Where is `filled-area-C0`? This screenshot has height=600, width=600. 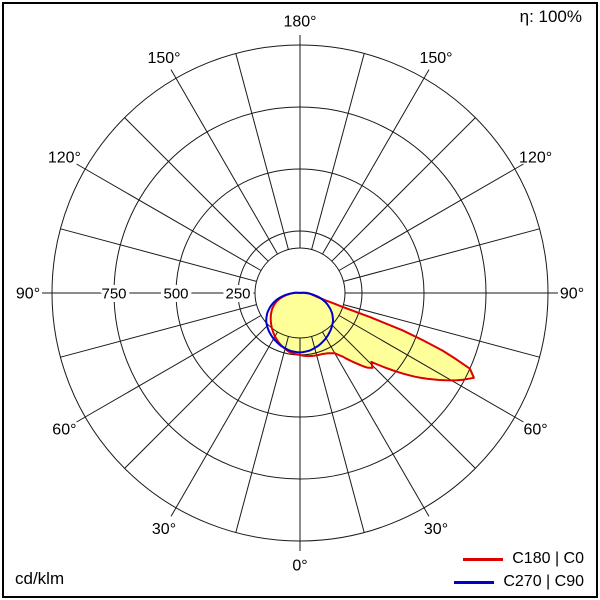
filled-area-C0 is located at coordinates (372, 336).